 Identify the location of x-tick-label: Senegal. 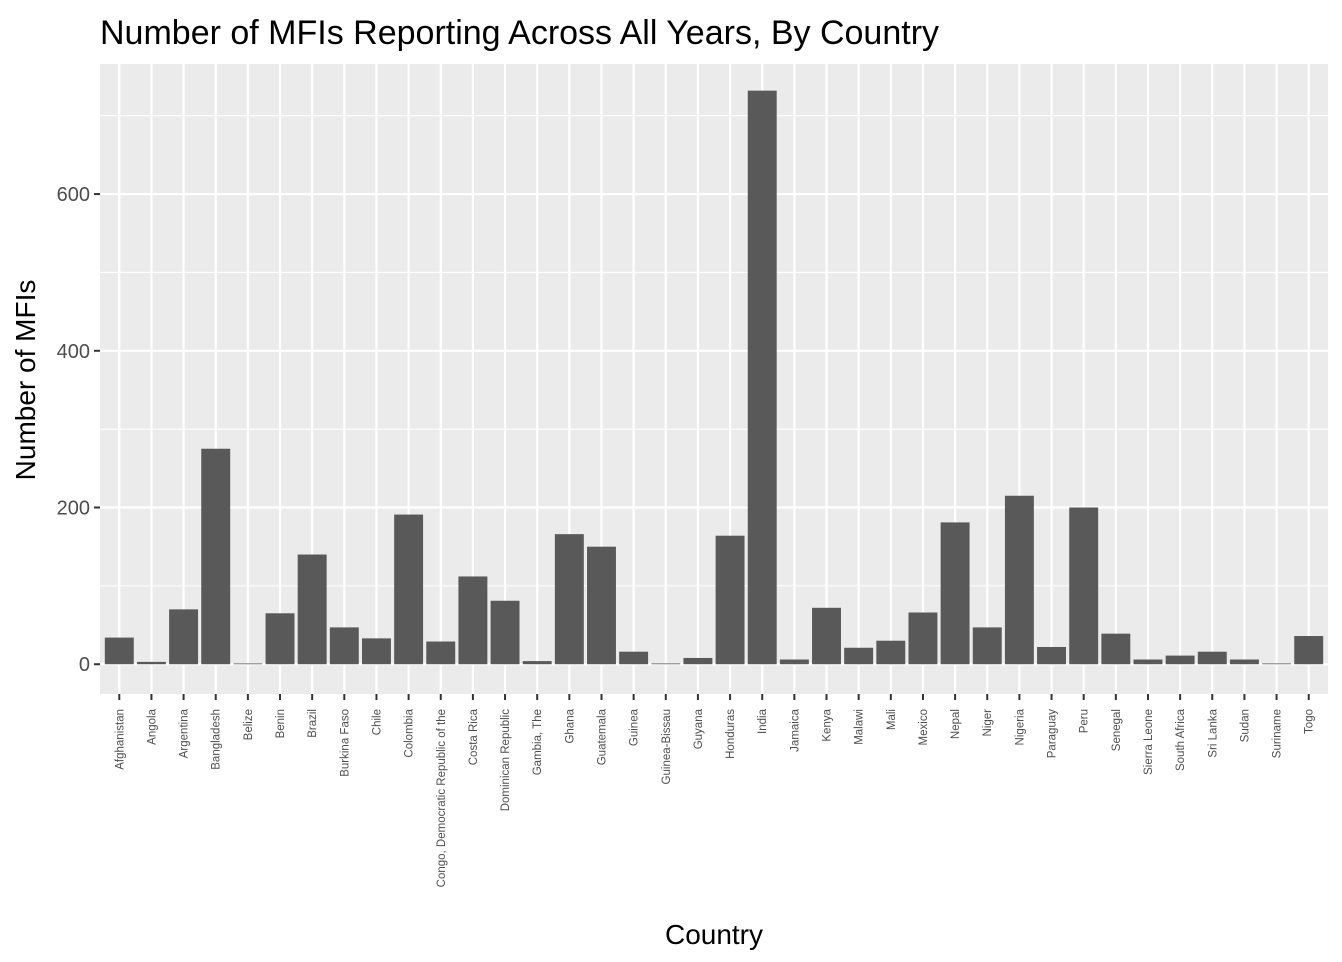
(1117, 730).